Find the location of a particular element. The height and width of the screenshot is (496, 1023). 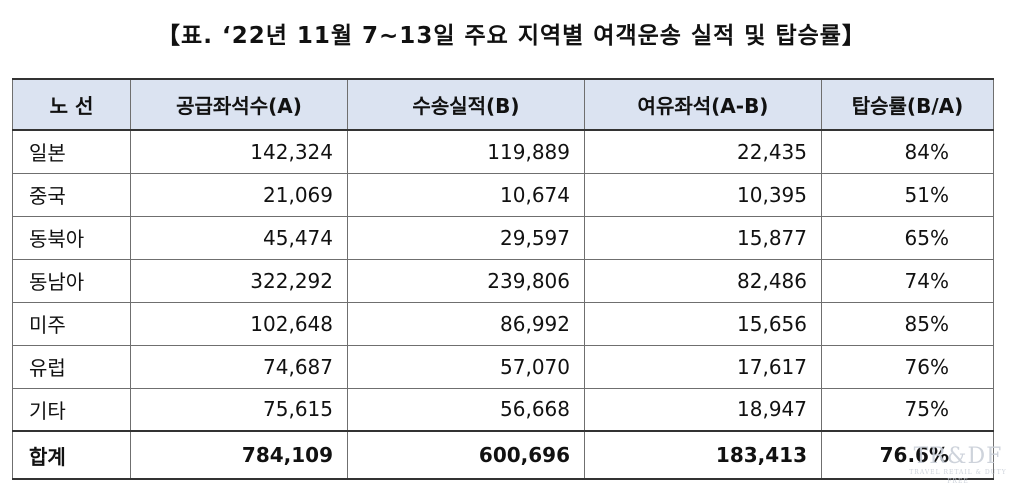

spare-seats-cell: 22,435 is located at coordinates (703, 151).